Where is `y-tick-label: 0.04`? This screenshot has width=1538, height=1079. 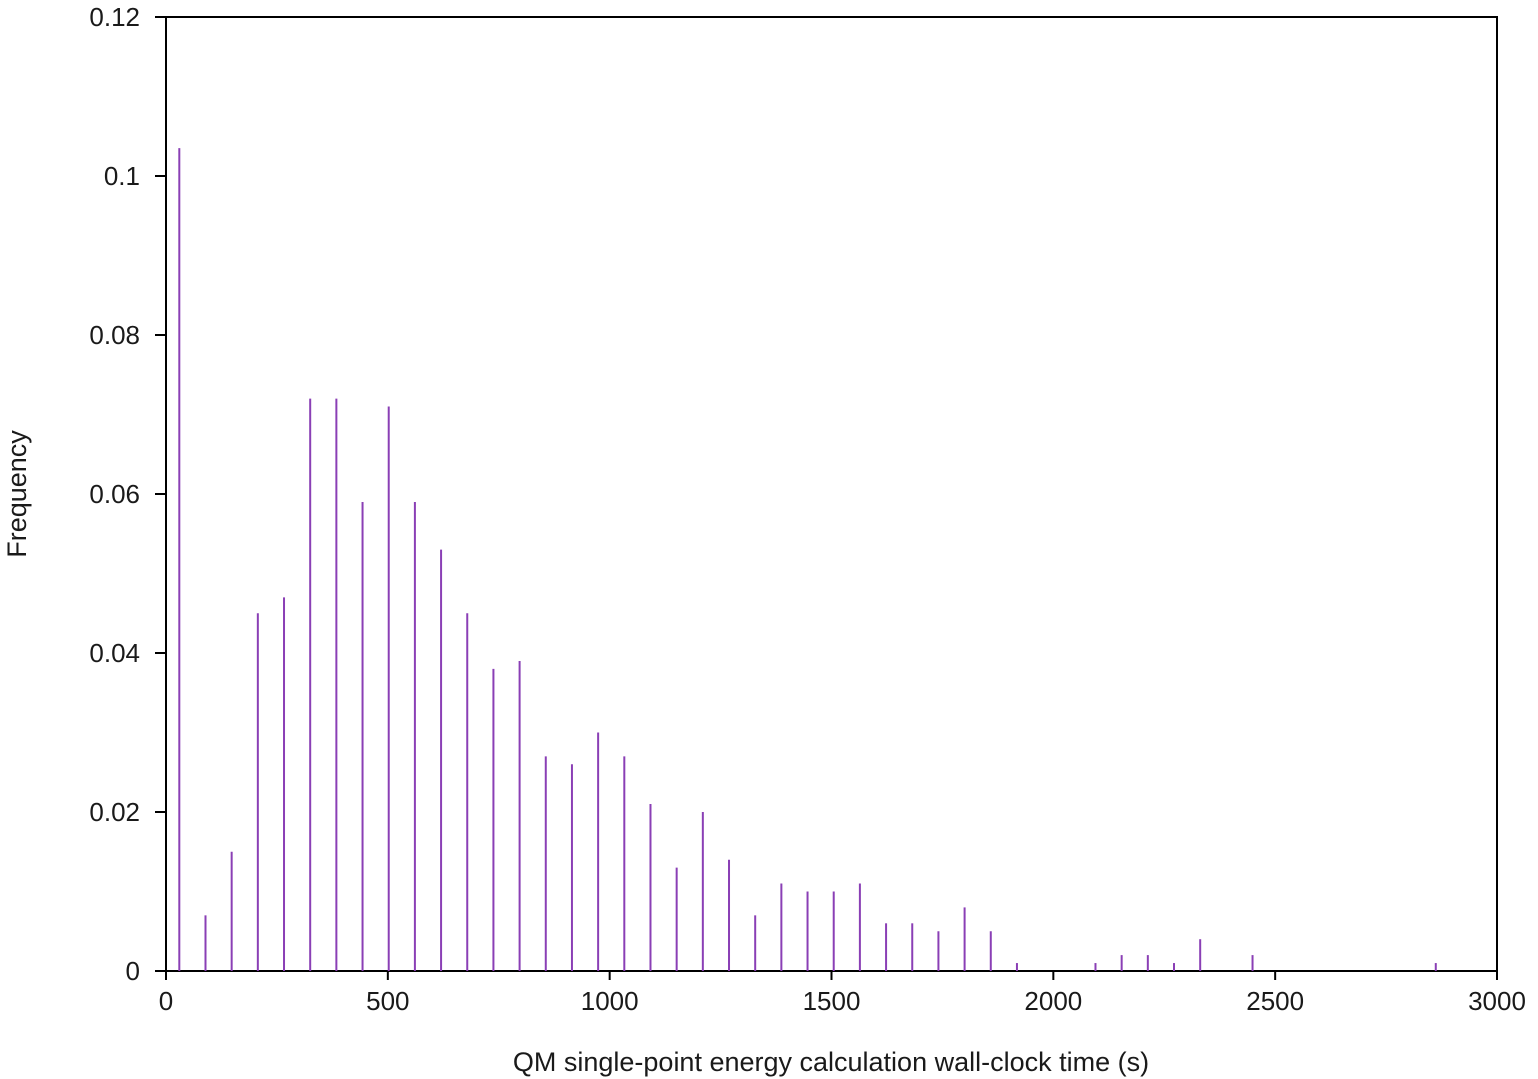
y-tick-label: 0.04 is located at coordinates (114, 653).